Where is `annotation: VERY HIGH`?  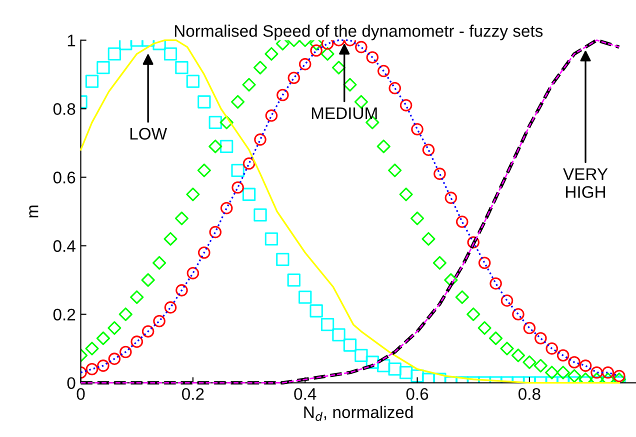 annotation: VERY HIGH is located at coordinates (585, 183).